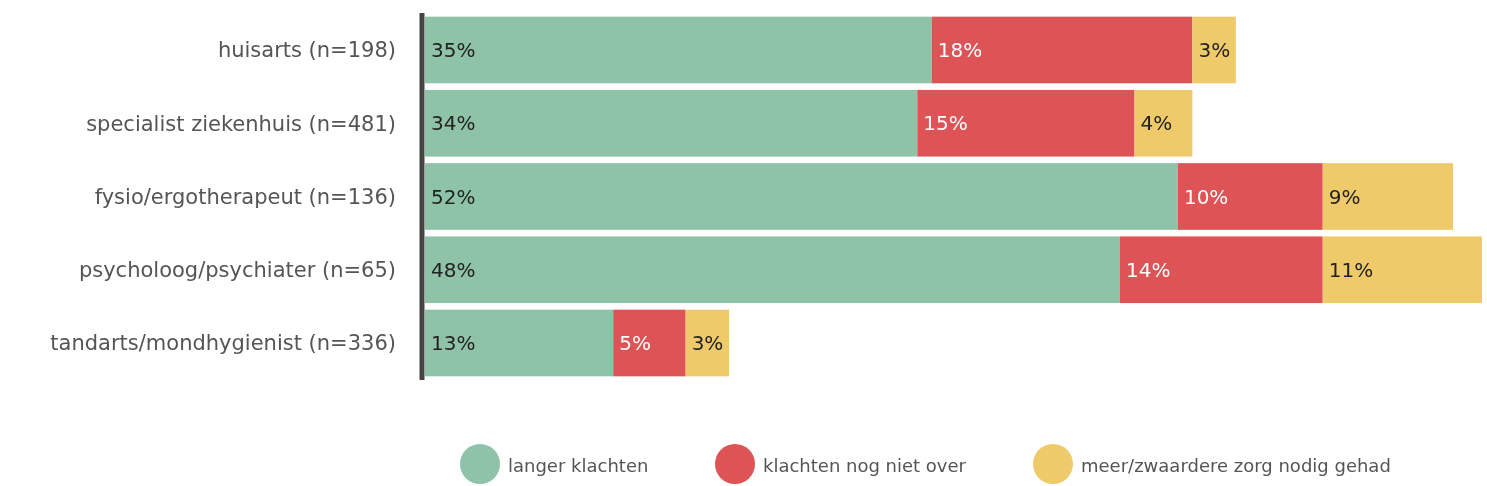 The height and width of the screenshot is (486, 1487). I want to click on y-tick-label: huisarts (n=198), so click(306, 50).